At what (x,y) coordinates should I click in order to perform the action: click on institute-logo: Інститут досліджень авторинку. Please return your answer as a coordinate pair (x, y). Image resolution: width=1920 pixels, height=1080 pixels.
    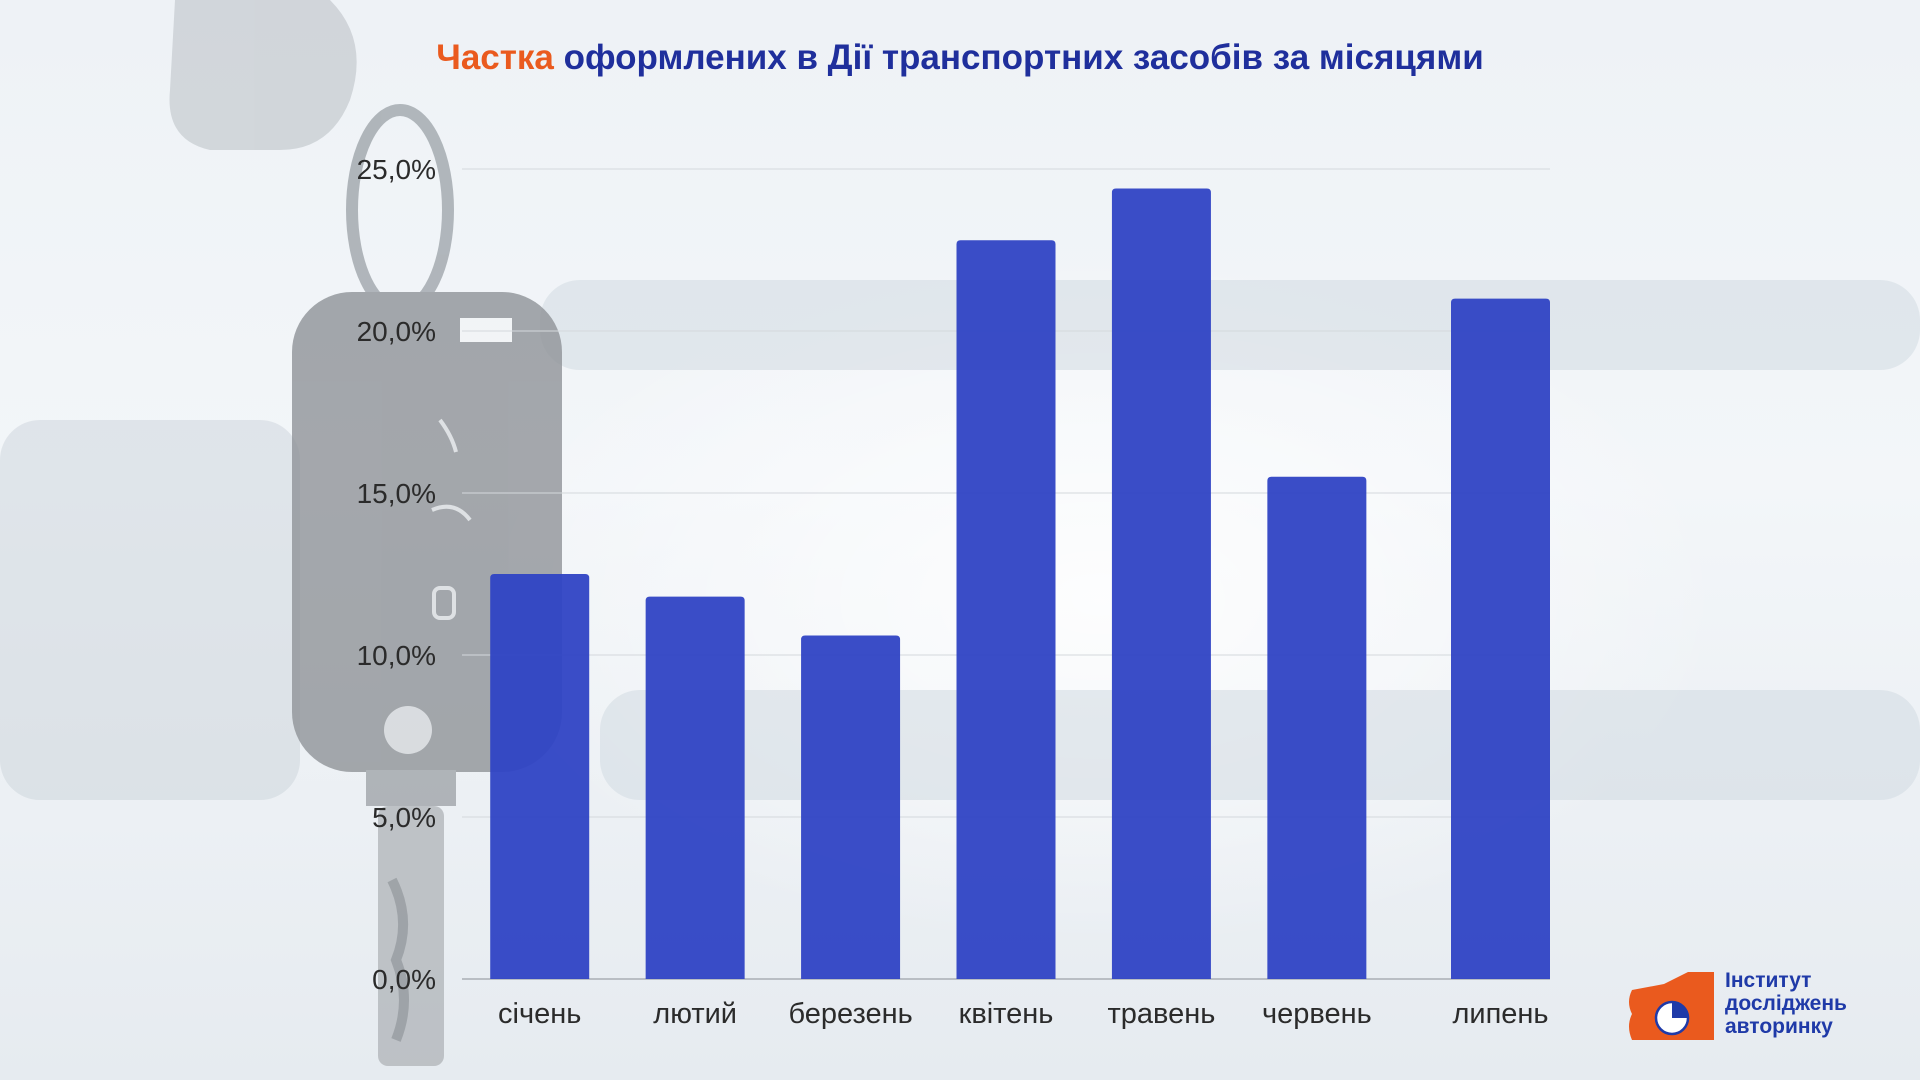
    Looking at the image, I should click on (1756, 1006).